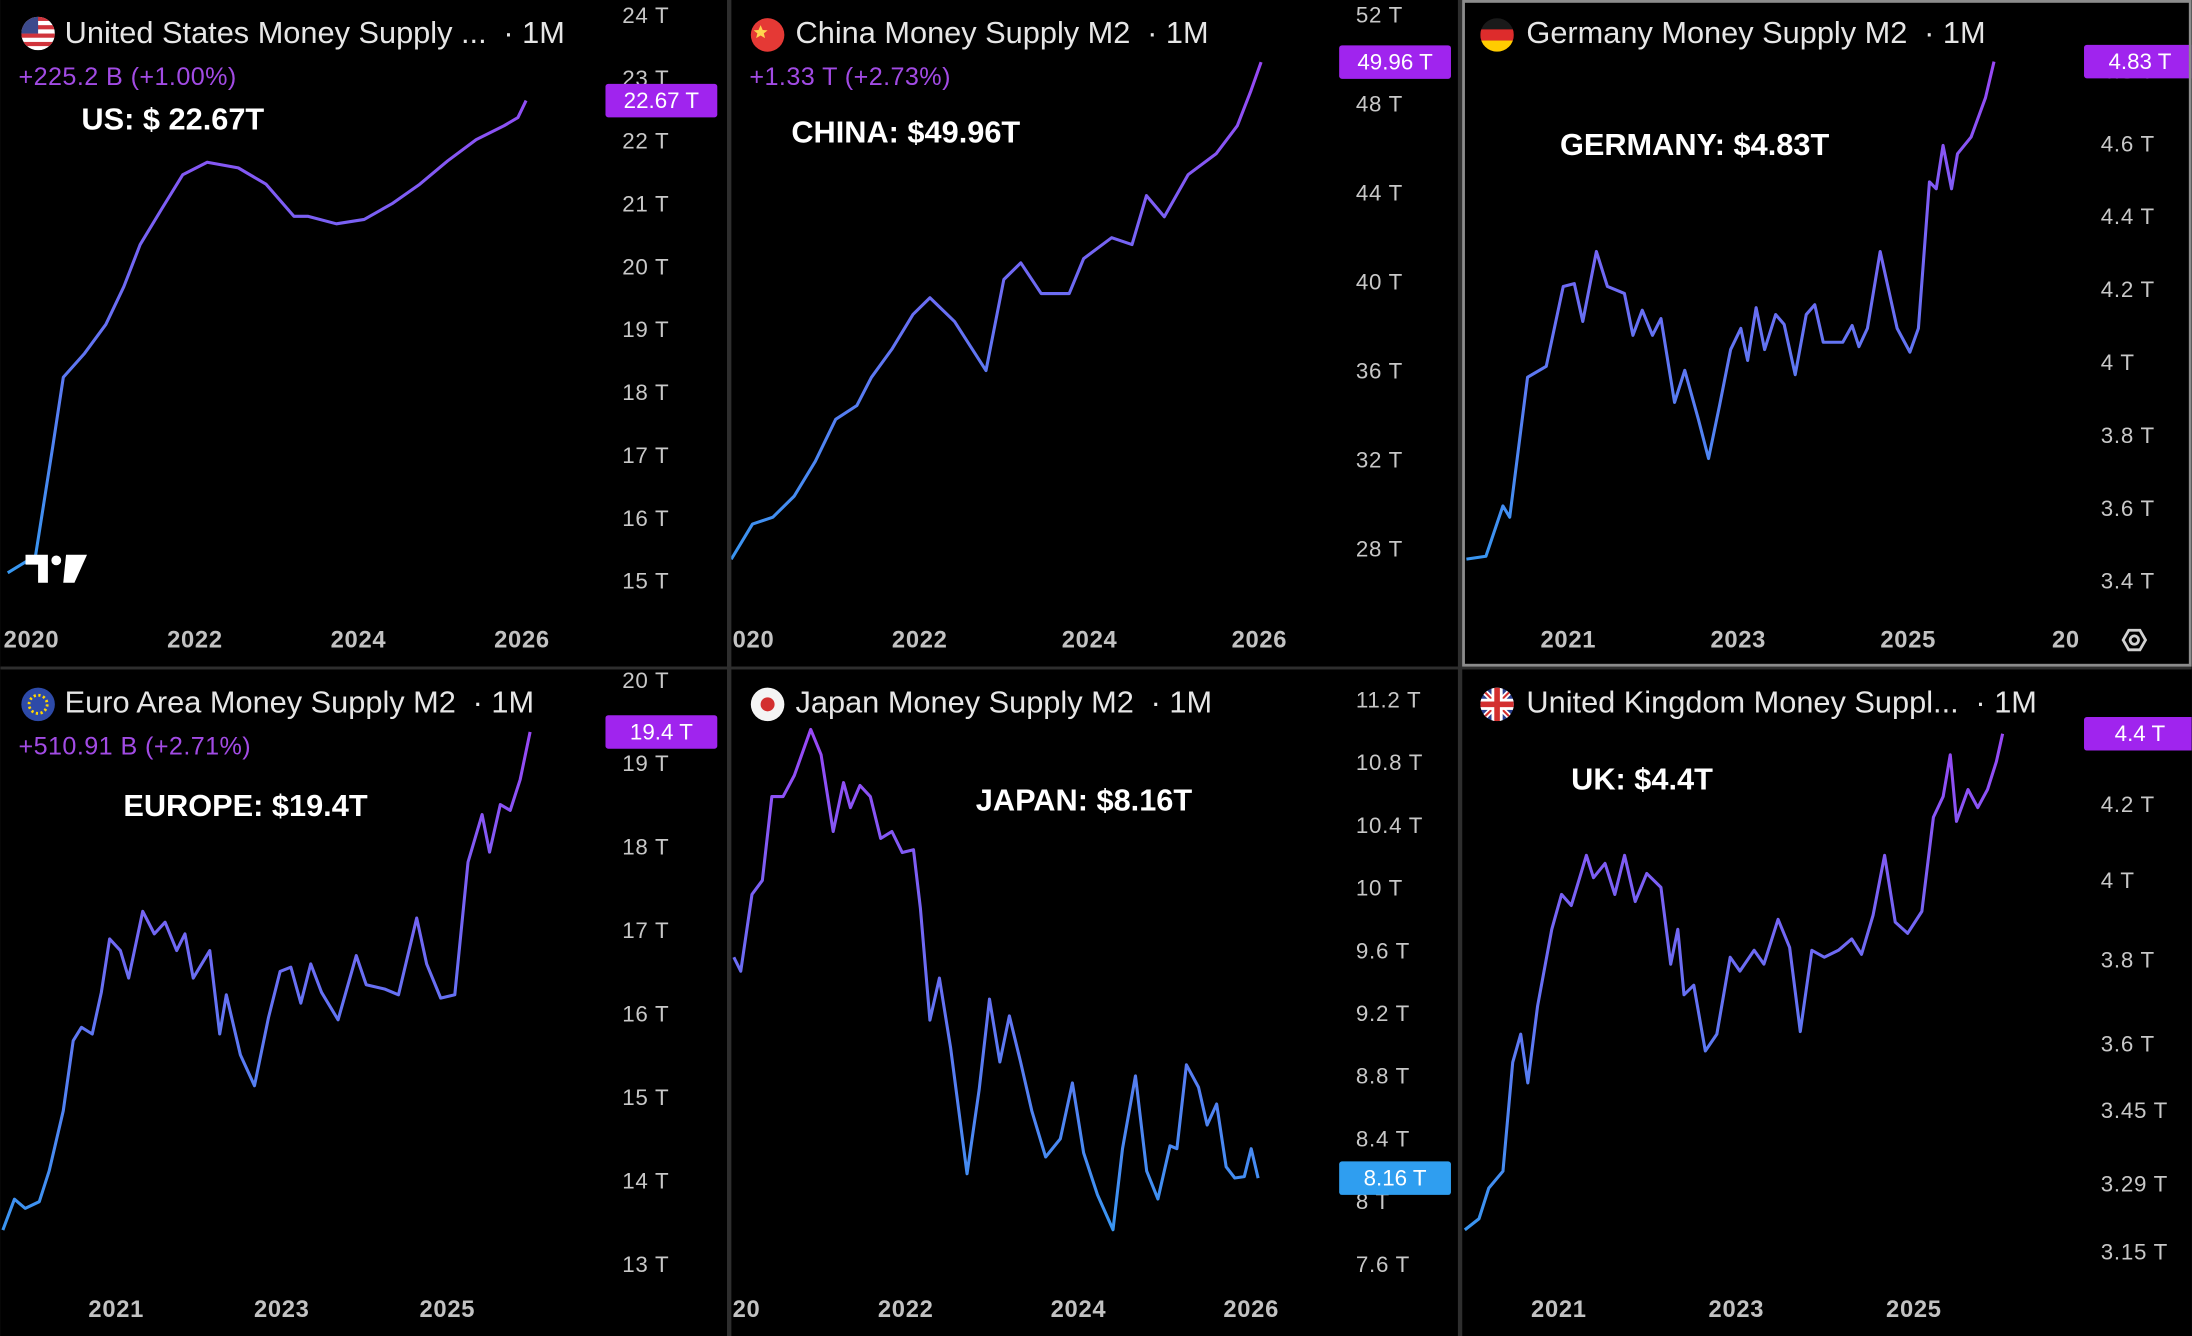  What do you see at coordinates (905, 131) in the screenshot?
I see `annotation: CHINA: $49.96T` at bounding box center [905, 131].